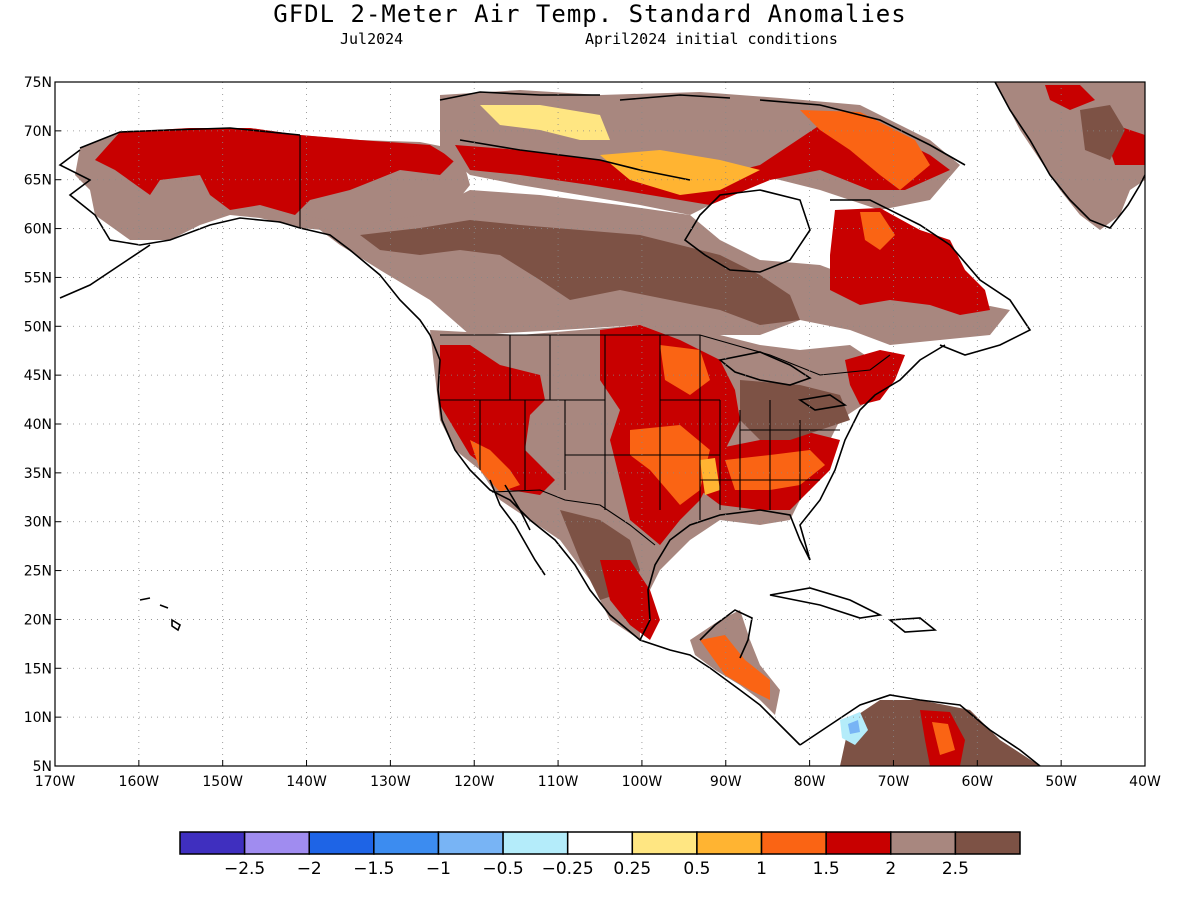 The image size is (1200, 900). I want to click on lon-tick-label: 170W, so click(55, 782).